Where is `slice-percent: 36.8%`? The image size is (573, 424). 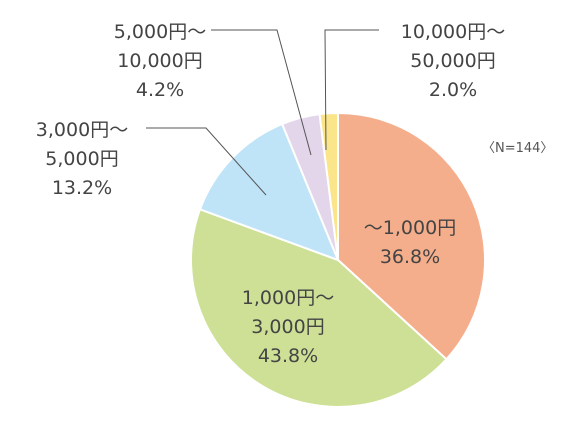
slice-percent: 36.8% is located at coordinates (410, 257).